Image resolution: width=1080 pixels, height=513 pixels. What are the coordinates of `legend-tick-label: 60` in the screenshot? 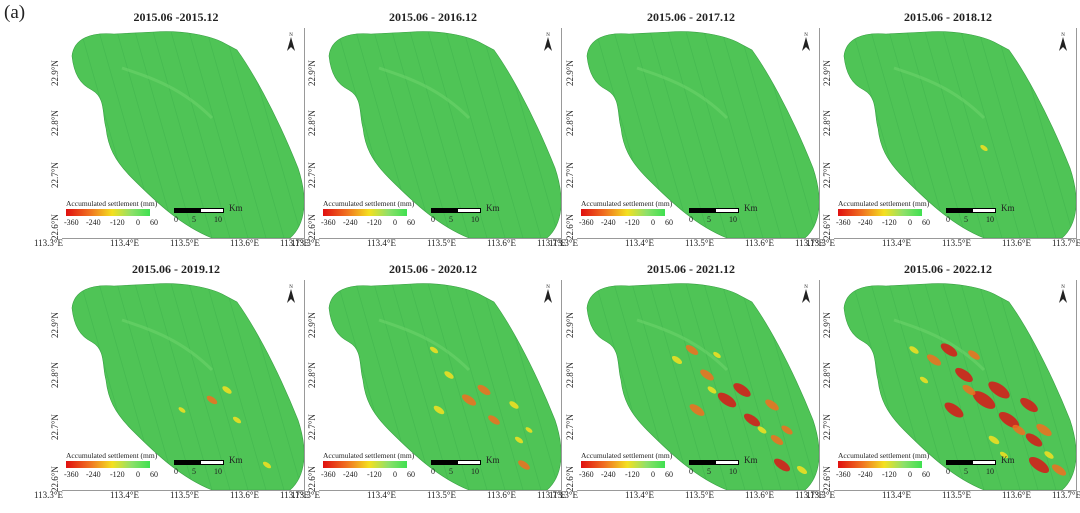 It's located at (669, 222).